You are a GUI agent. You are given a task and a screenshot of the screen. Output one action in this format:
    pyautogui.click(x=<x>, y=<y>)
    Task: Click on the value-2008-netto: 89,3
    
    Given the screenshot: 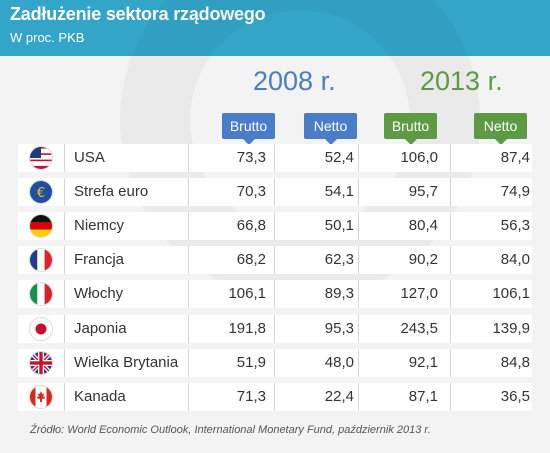 What is the action you would take?
    pyautogui.click(x=339, y=294)
    